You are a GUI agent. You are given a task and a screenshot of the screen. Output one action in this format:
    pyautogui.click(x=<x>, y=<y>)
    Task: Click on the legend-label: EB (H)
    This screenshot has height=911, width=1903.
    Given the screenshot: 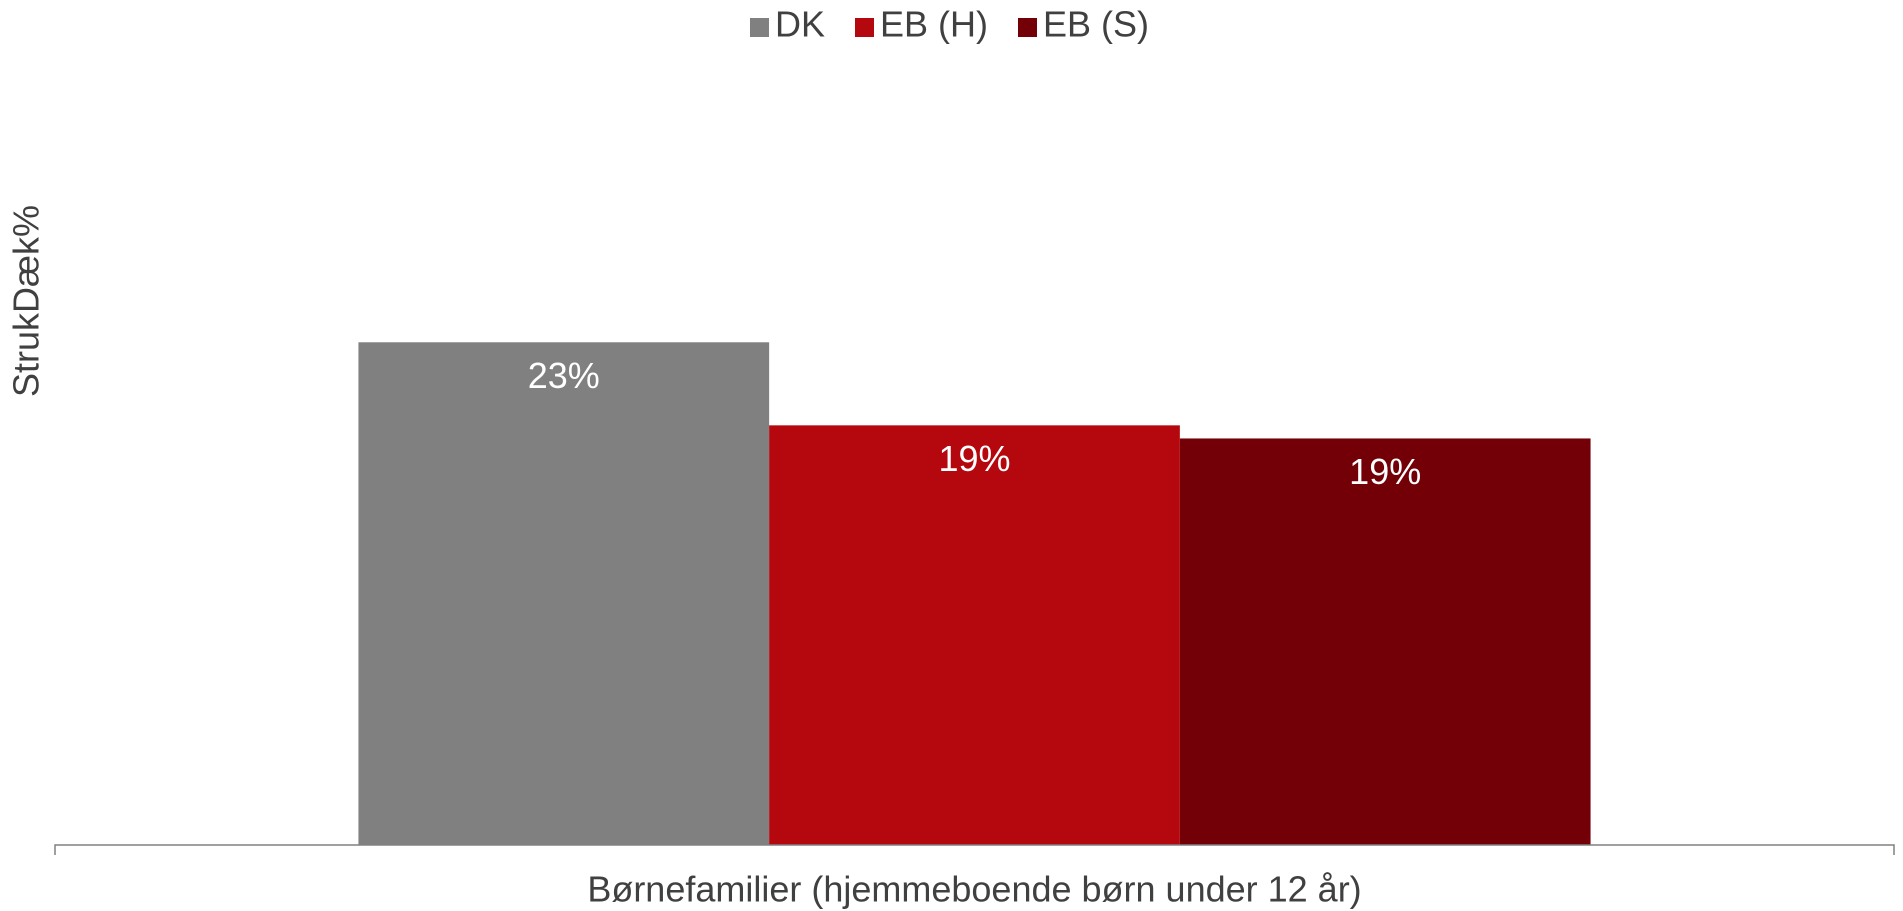 What is the action you would take?
    pyautogui.click(x=934, y=24)
    